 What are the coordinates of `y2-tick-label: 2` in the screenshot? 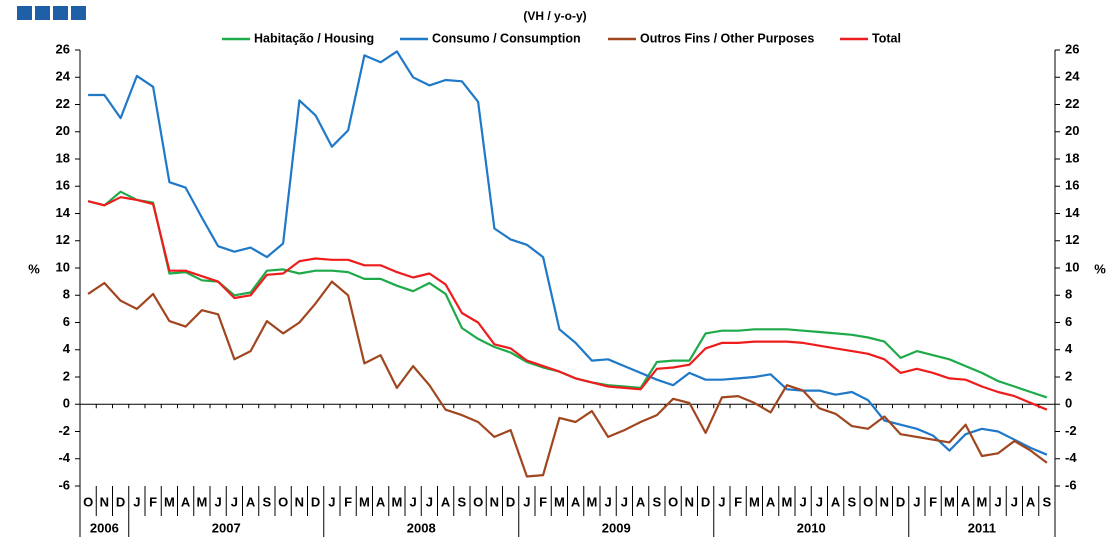 It's located at (1068, 375).